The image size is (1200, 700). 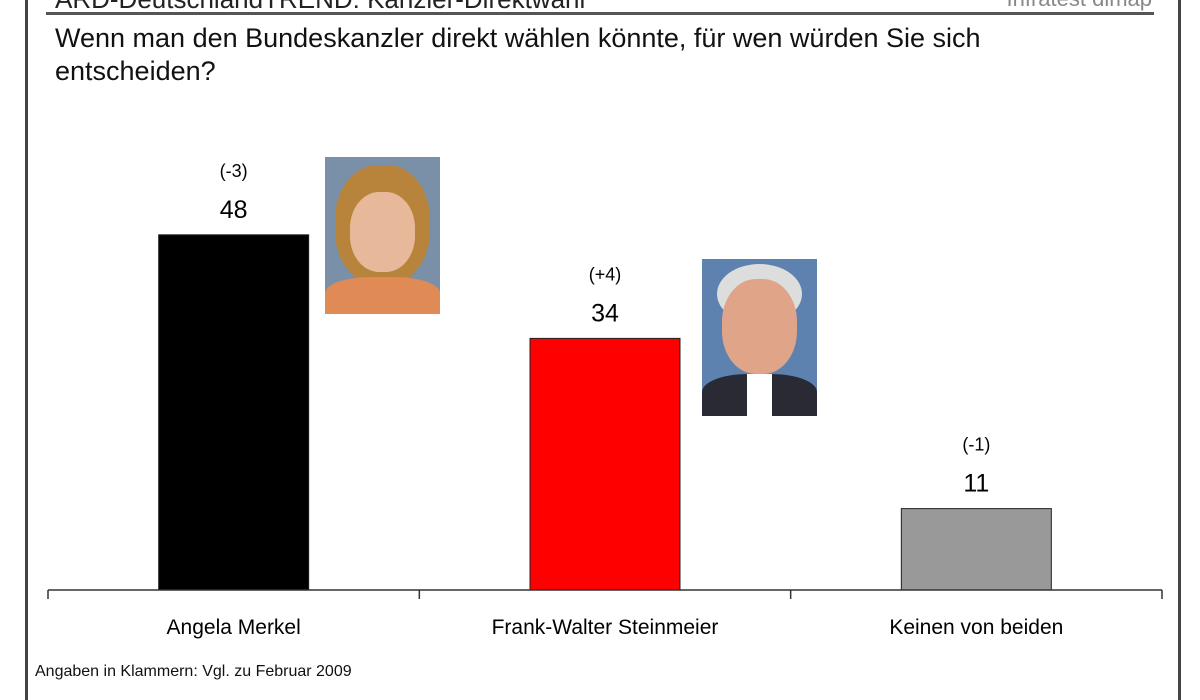 I want to click on x-tick-label-0: Angela Merkel, so click(x=234, y=627).